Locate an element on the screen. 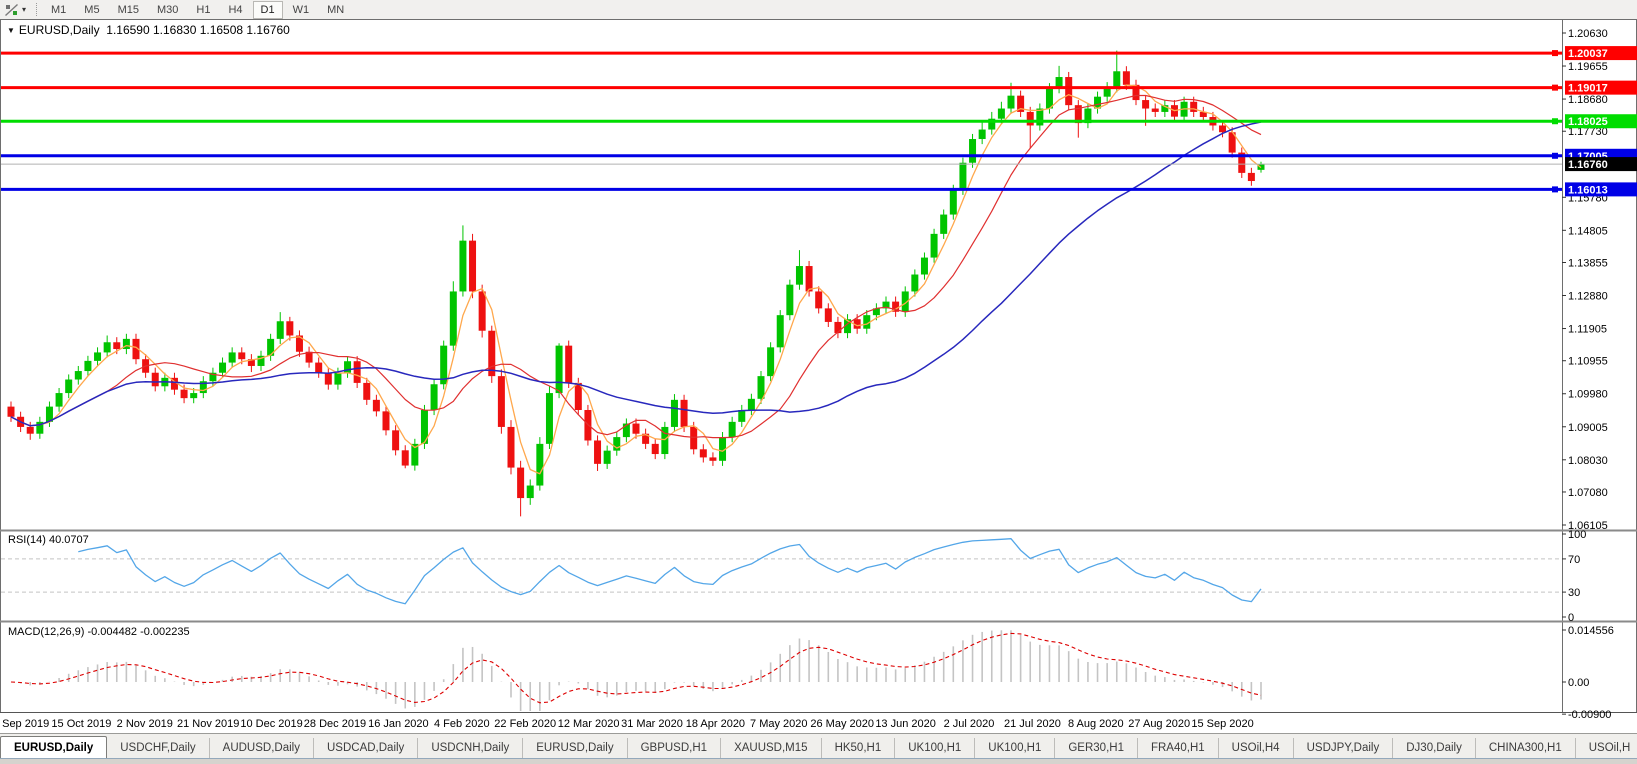 The image size is (1637, 764). timeframe-m5: M5 is located at coordinates (92, 9).